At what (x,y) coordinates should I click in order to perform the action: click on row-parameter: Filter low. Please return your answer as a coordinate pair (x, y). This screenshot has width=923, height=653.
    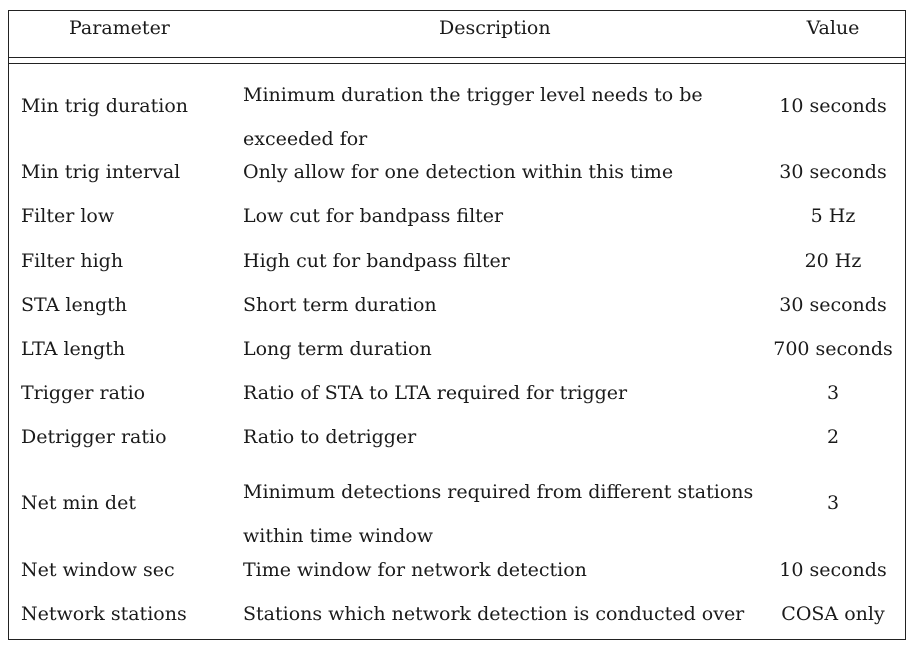
    Looking at the image, I should click on (68, 216).